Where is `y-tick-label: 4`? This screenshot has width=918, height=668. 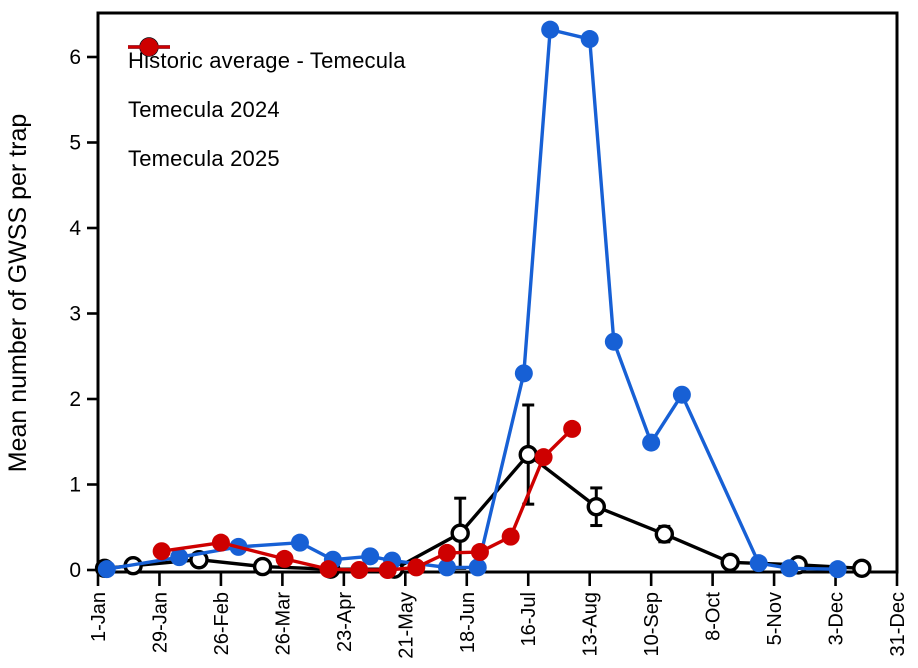 y-tick-label: 4 is located at coordinates (75, 228).